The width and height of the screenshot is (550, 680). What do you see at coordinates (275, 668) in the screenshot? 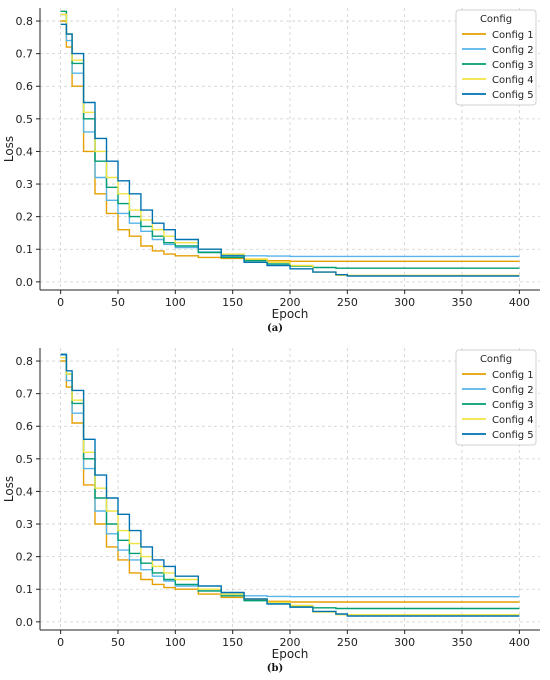
I see `caption-b: (b)` at bounding box center [275, 668].